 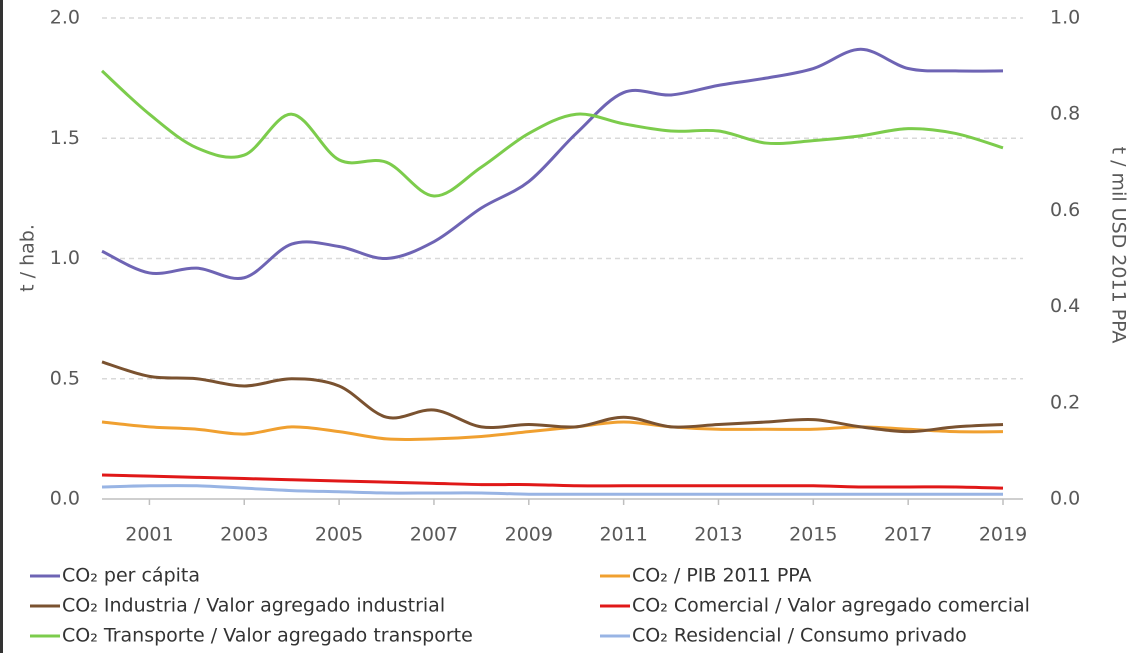 I want to click on x-tick-label: 2017, so click(x=908, y=535).